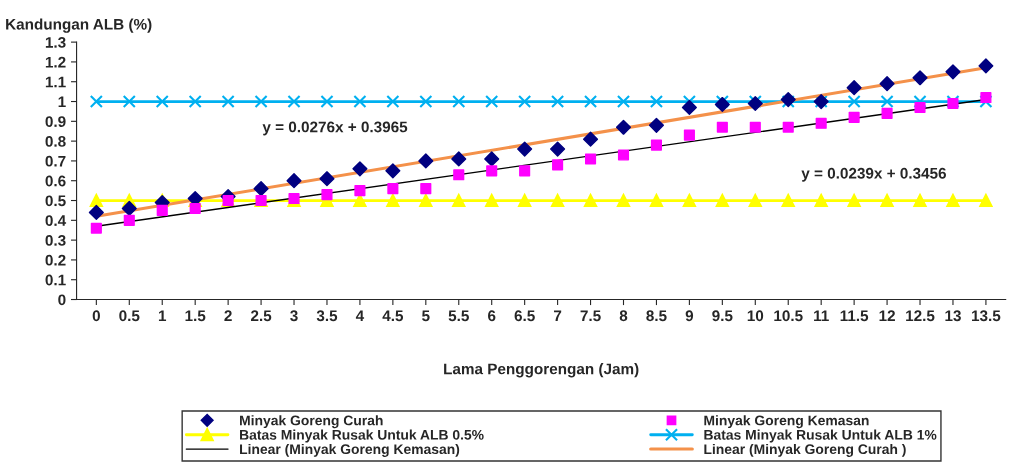  What do you see at coordinates (656, 316) in the screenshot?
I see `x-tick-label: 8.5` at bounding box center [656, 316].